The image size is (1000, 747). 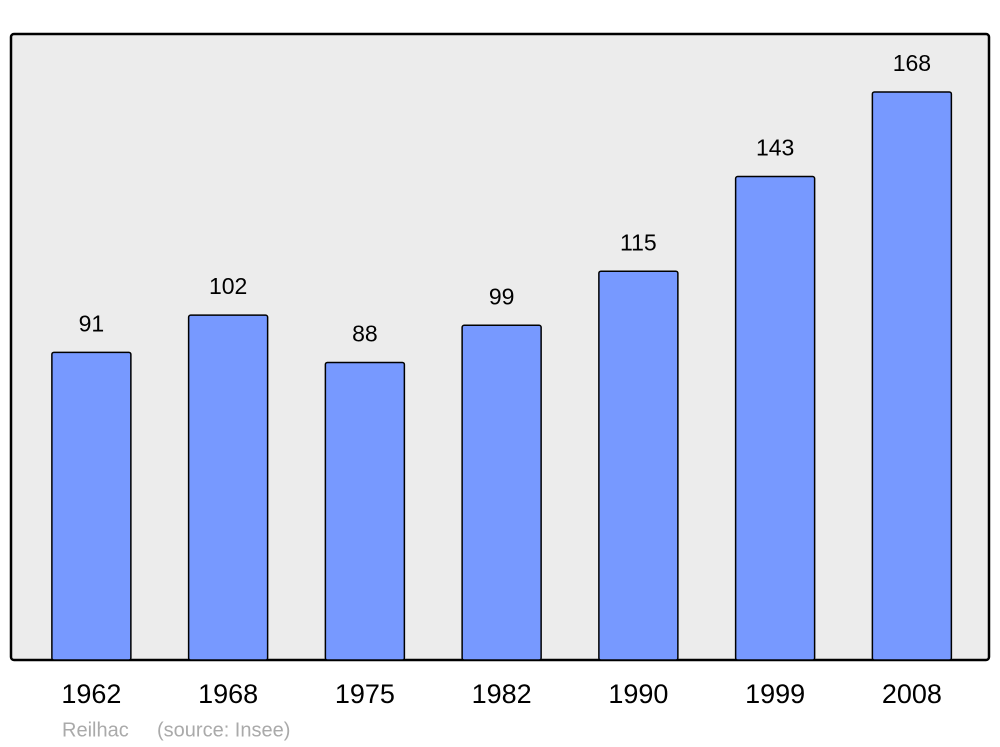 I want to click on value-label: 88, so click(x=365, y=334).